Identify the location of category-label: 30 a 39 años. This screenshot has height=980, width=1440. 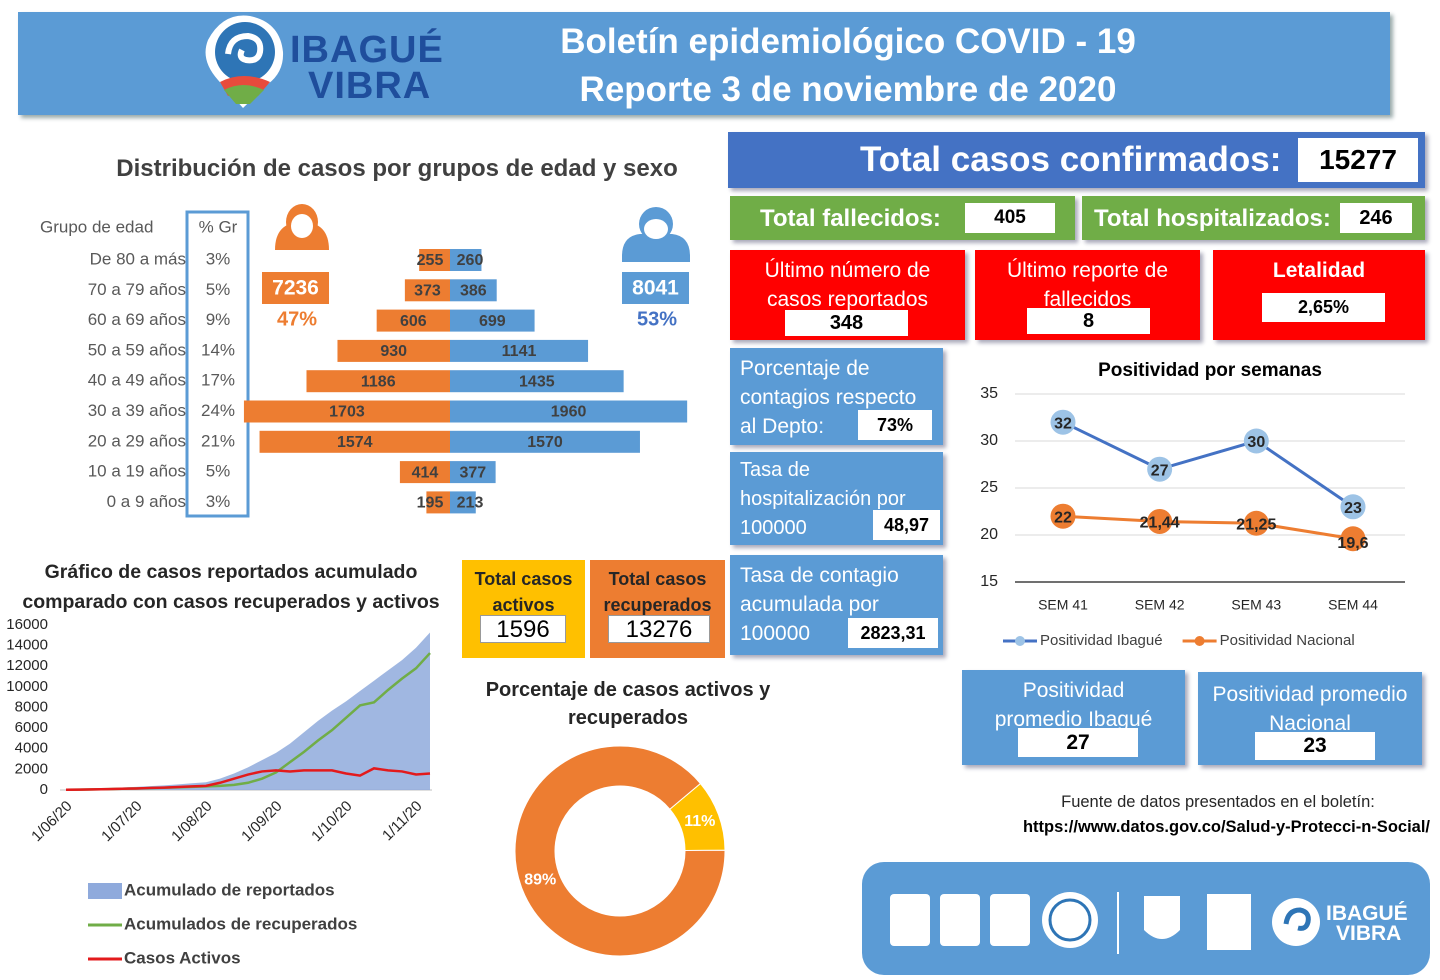
(137, 410).